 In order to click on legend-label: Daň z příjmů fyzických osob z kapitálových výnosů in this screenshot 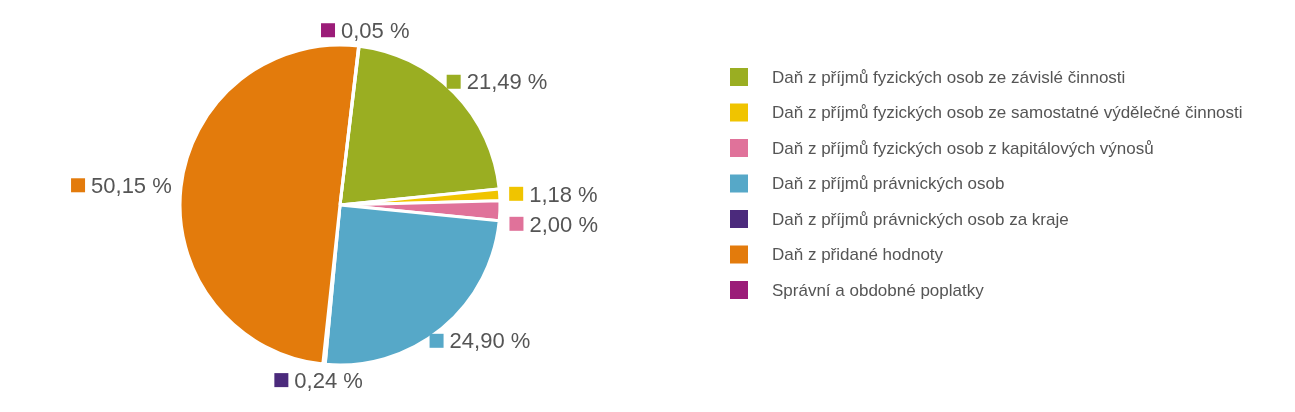, I will do `click(963, 148)`.